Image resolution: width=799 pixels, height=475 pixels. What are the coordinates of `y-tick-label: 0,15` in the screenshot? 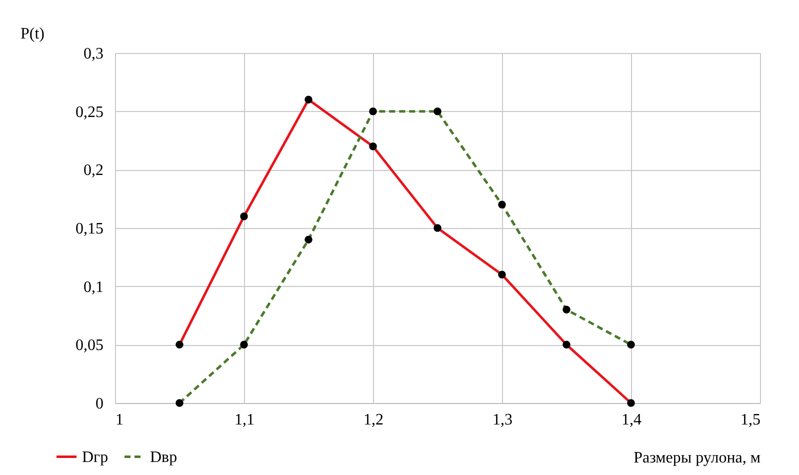 It's located at (90, 229).